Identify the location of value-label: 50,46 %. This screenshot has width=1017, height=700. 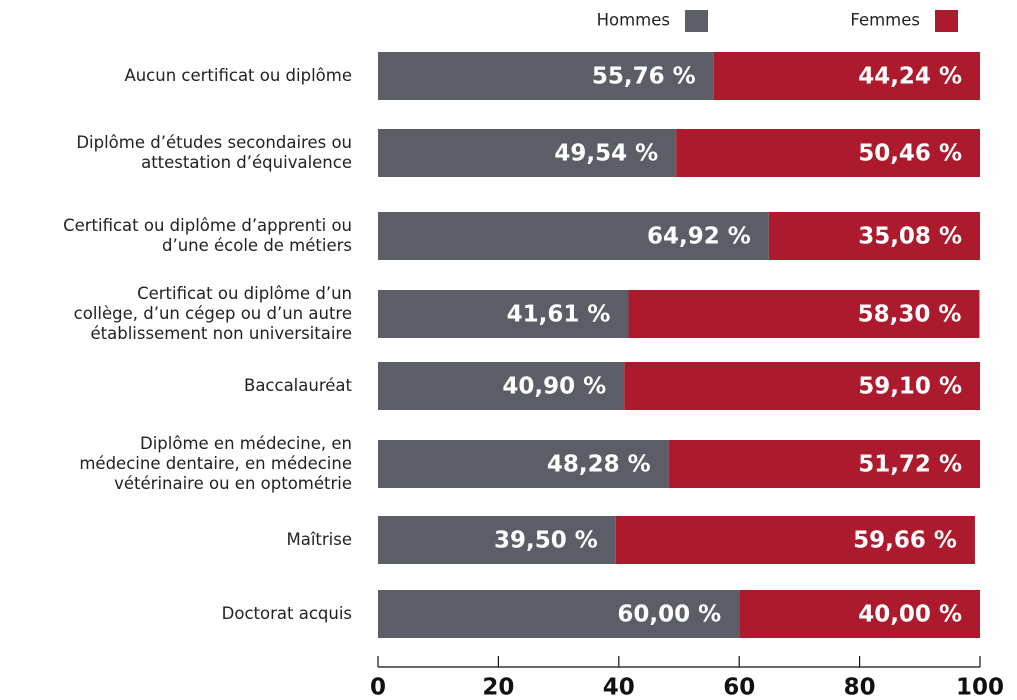
(910, 154).